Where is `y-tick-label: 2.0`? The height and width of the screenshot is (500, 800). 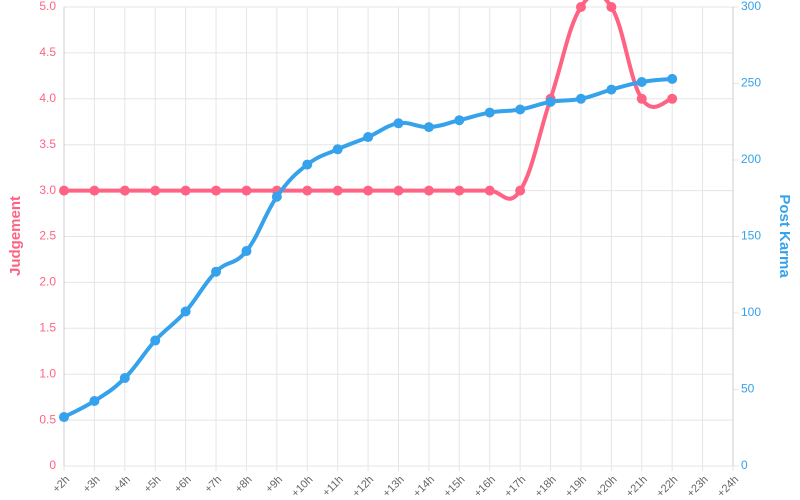 y-tick-label: 2.0 is located at coordinates (47, 282).